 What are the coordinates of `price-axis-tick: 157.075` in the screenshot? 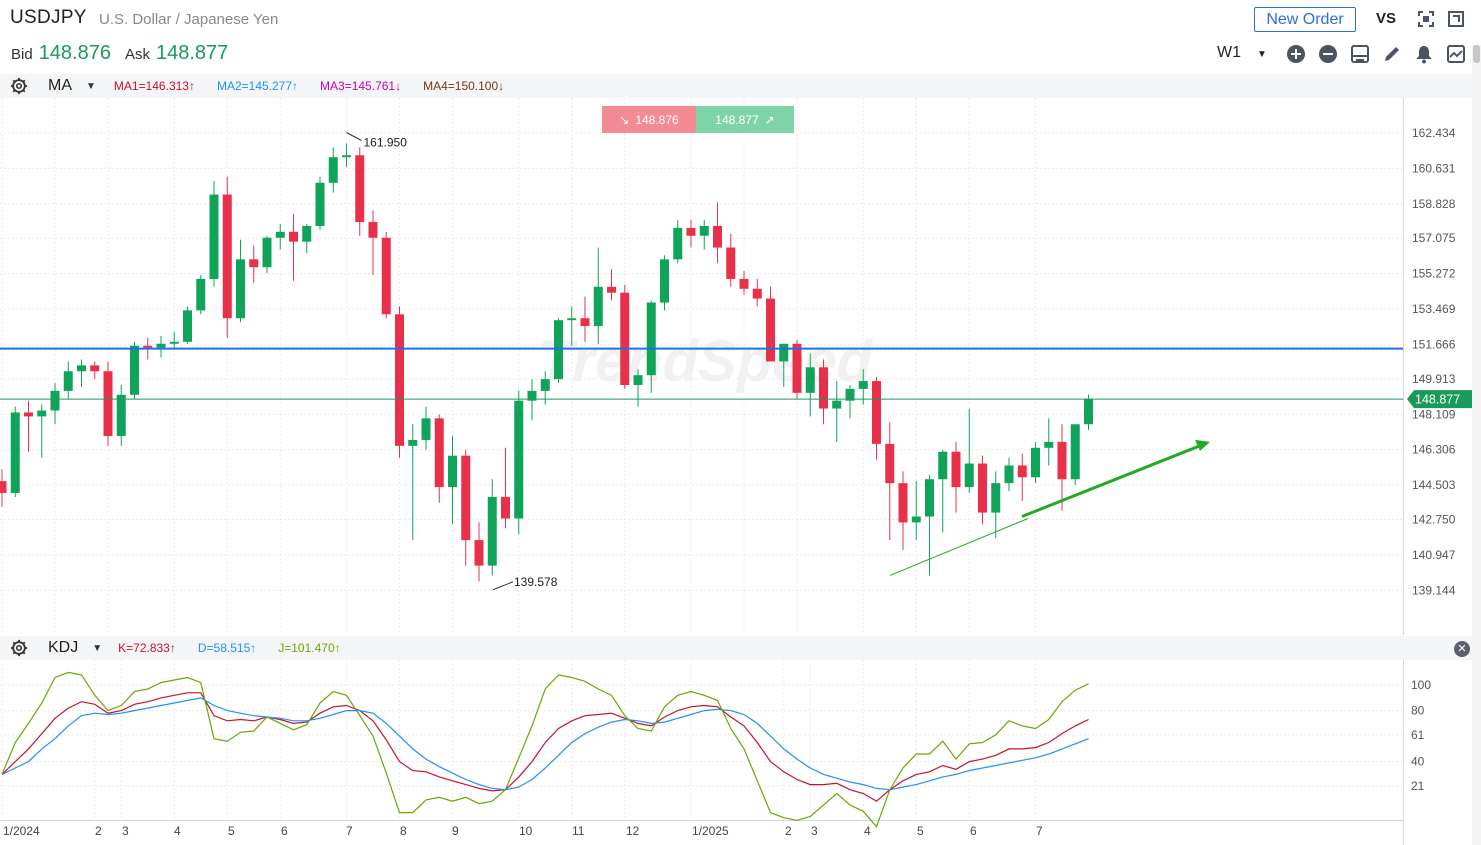 It's located at (1434, 238).